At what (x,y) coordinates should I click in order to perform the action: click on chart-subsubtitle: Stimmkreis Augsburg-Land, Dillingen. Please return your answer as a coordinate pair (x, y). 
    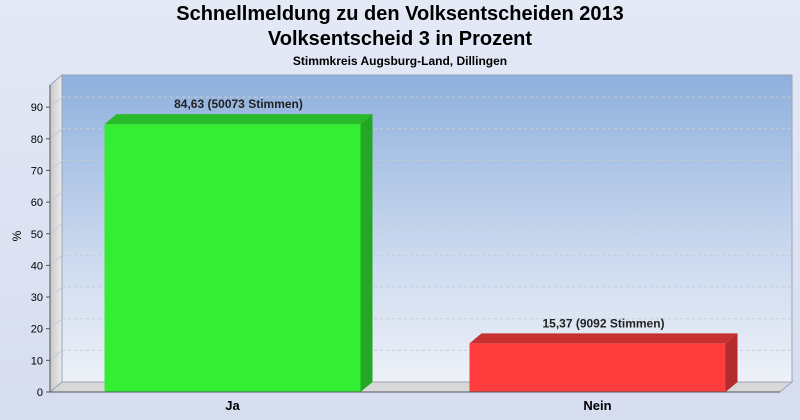
    Looking at the image, I should click on (400, 61).